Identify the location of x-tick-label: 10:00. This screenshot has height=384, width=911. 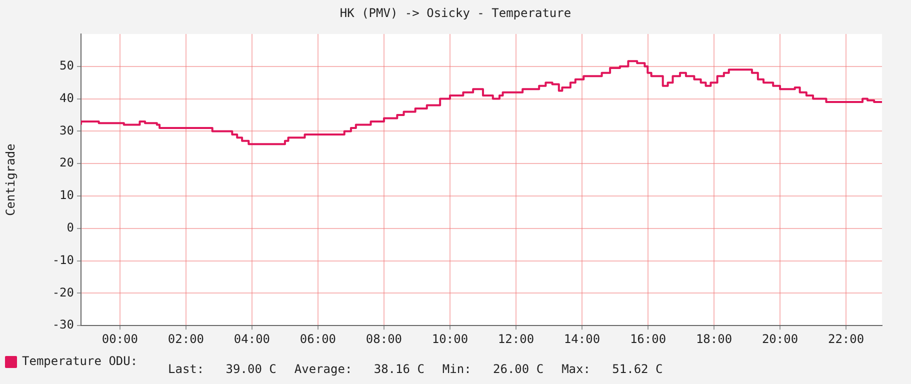
(450, 339).